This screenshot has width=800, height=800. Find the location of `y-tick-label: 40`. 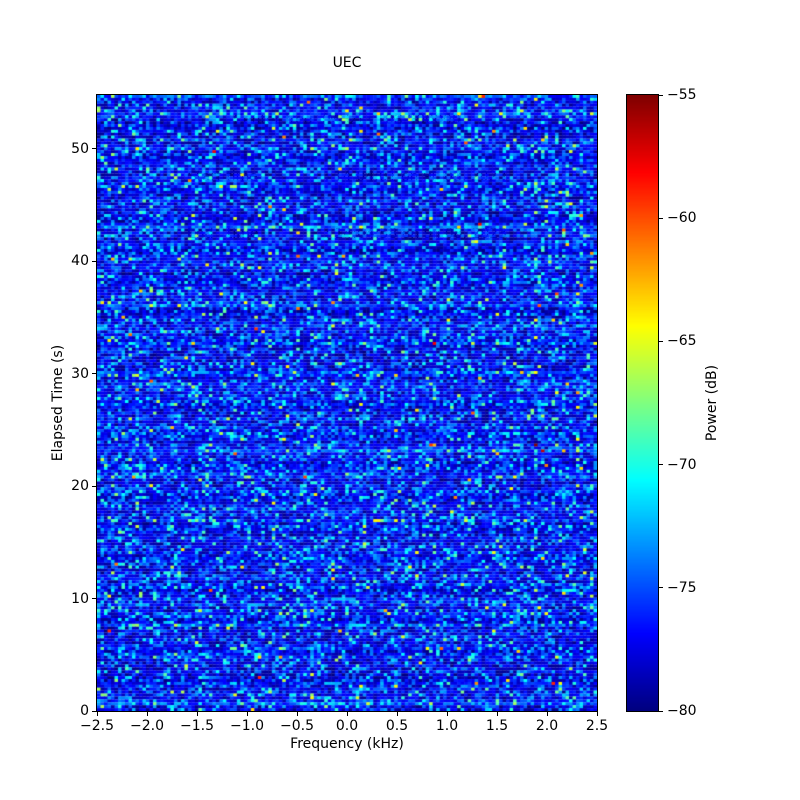

y-tick-label: 40 is located at coordinates (80, 261).